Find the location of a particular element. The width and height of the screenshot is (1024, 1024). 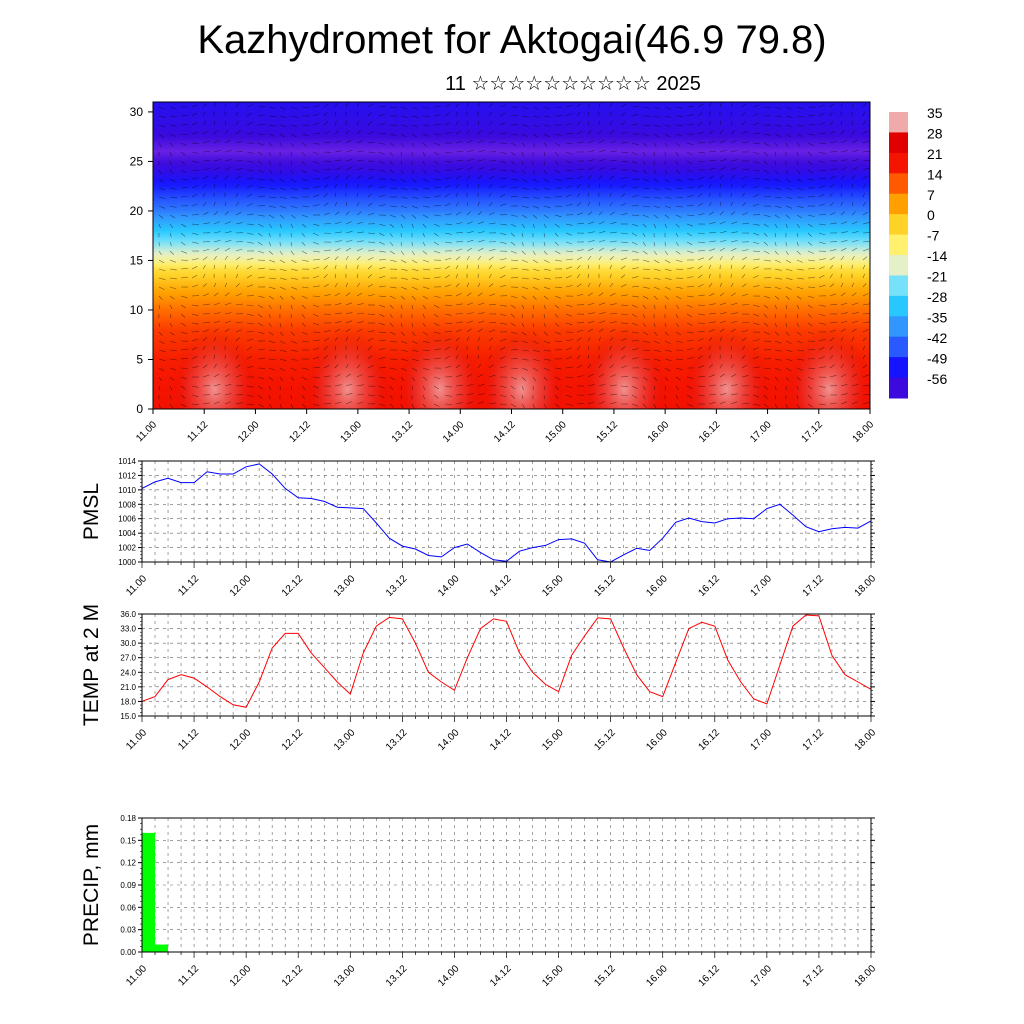

panel-ytick-label: 21.0 is located at coordinates (128, 687).